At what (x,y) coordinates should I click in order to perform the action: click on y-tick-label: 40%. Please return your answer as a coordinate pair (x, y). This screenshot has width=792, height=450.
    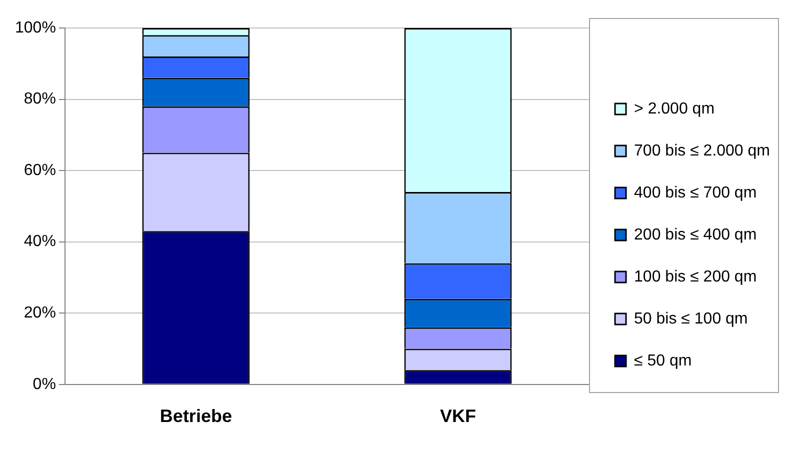
    Looking at the image, I should click on (40, 241).